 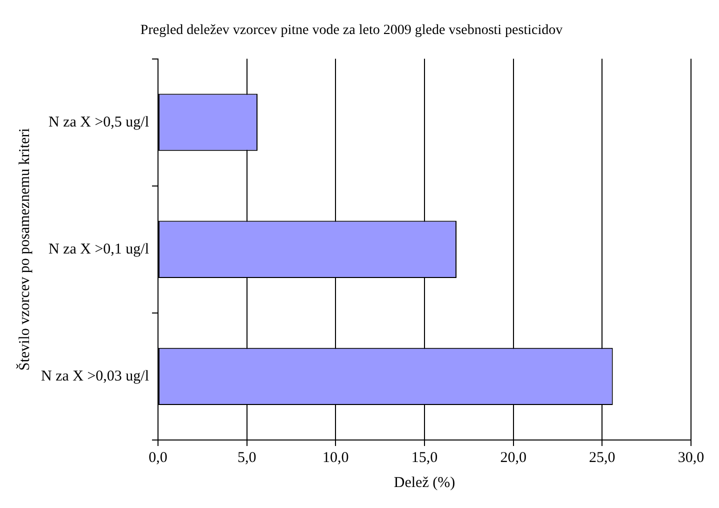 What do you see at coordinates (24, 249) in the screenshot?
I see `y-axis-title: Število vzorcev po posameznemu kriteri` at bounding box center [24, 249].